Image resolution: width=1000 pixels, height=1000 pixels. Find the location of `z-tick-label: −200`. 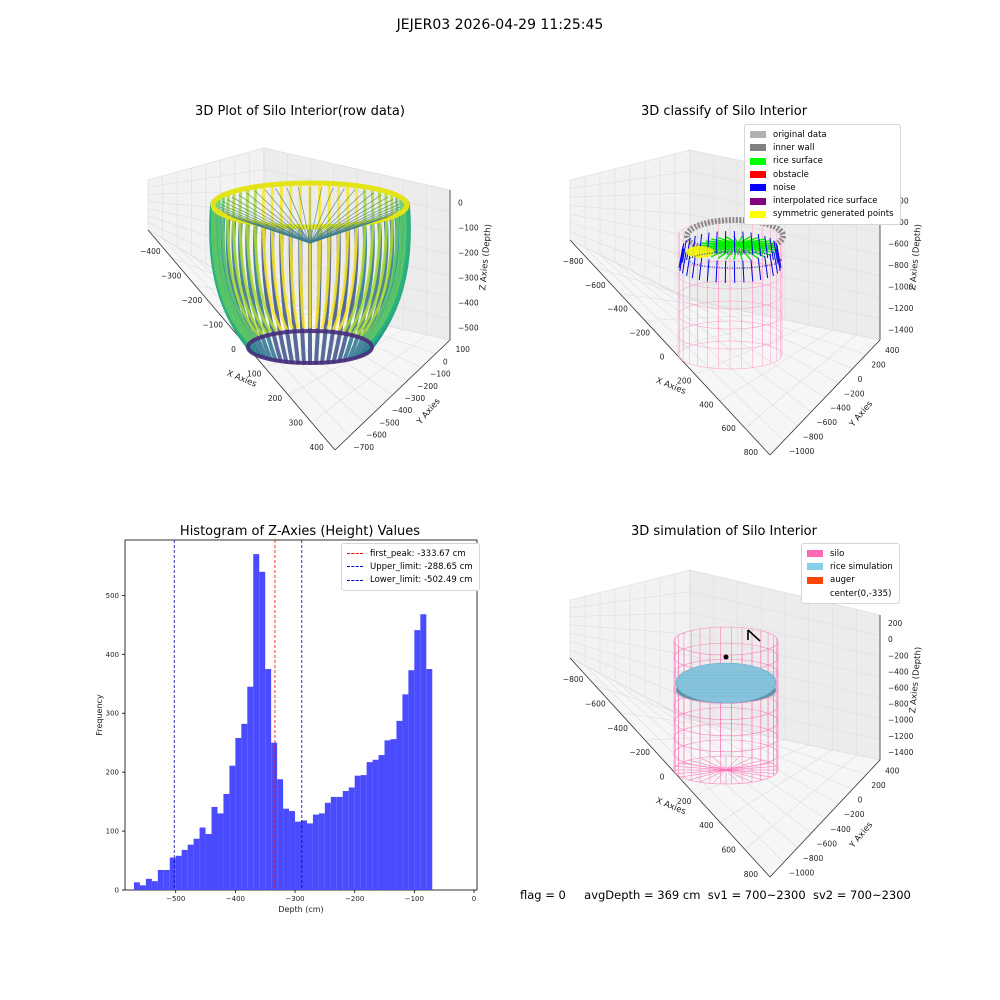

z-tick-label: −200 is located at coordinates (468, 253).